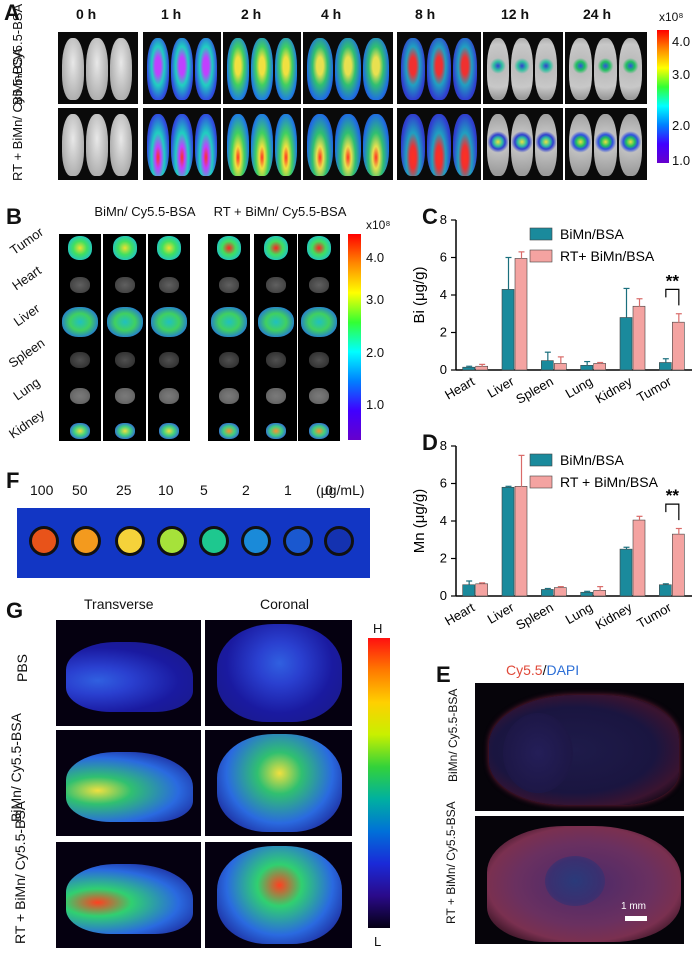 The width and height of the screenshot is (700, 953). What do you see at coordinates (639, 338) in the screenshot?
I see `bar-kidney-s1` at bounding box center [639, 338].